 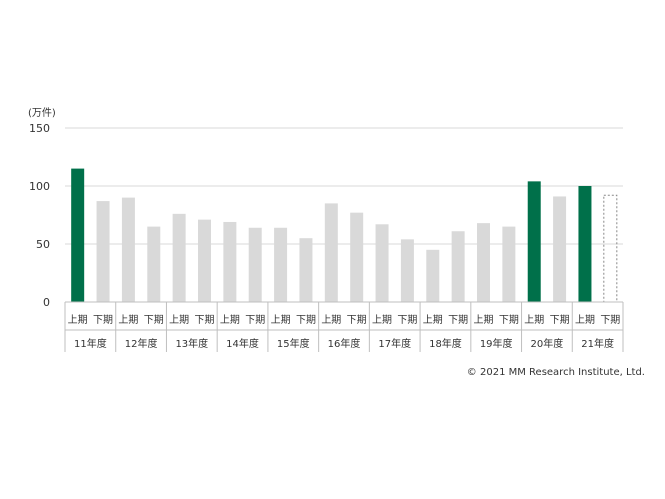 What do you see at coordinates (597, 343) in the screenshot?
I see `x-year-label: 21年度` at bounding box center [597, 343].